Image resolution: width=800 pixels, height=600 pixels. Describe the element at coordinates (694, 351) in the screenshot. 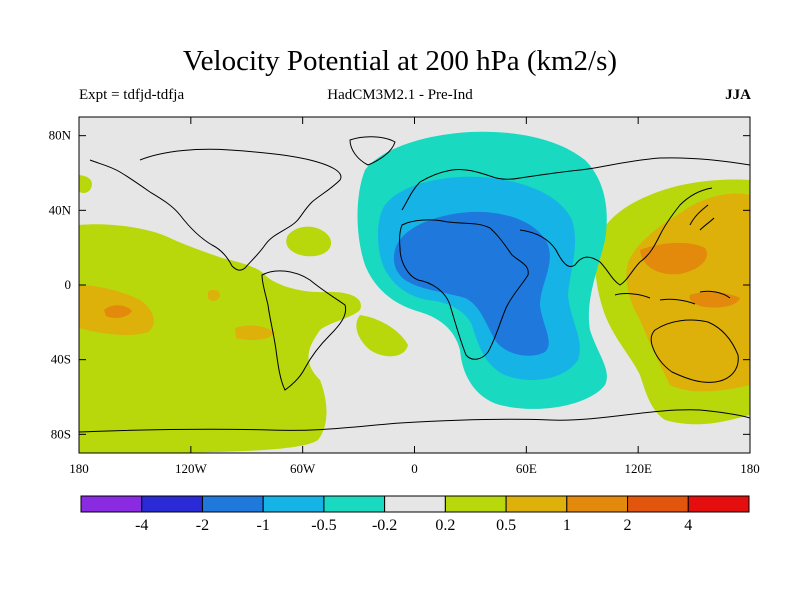

I see `australia-coast` at that location.